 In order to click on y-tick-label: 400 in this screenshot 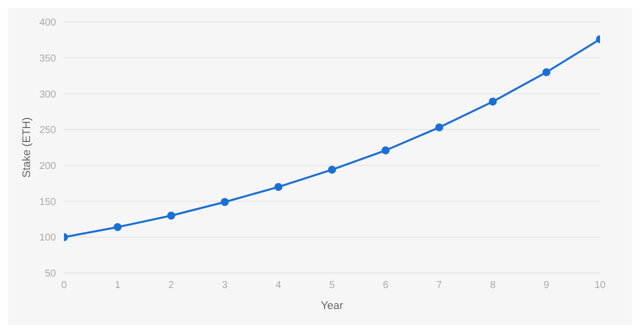, I will do `click(47, 23)`.